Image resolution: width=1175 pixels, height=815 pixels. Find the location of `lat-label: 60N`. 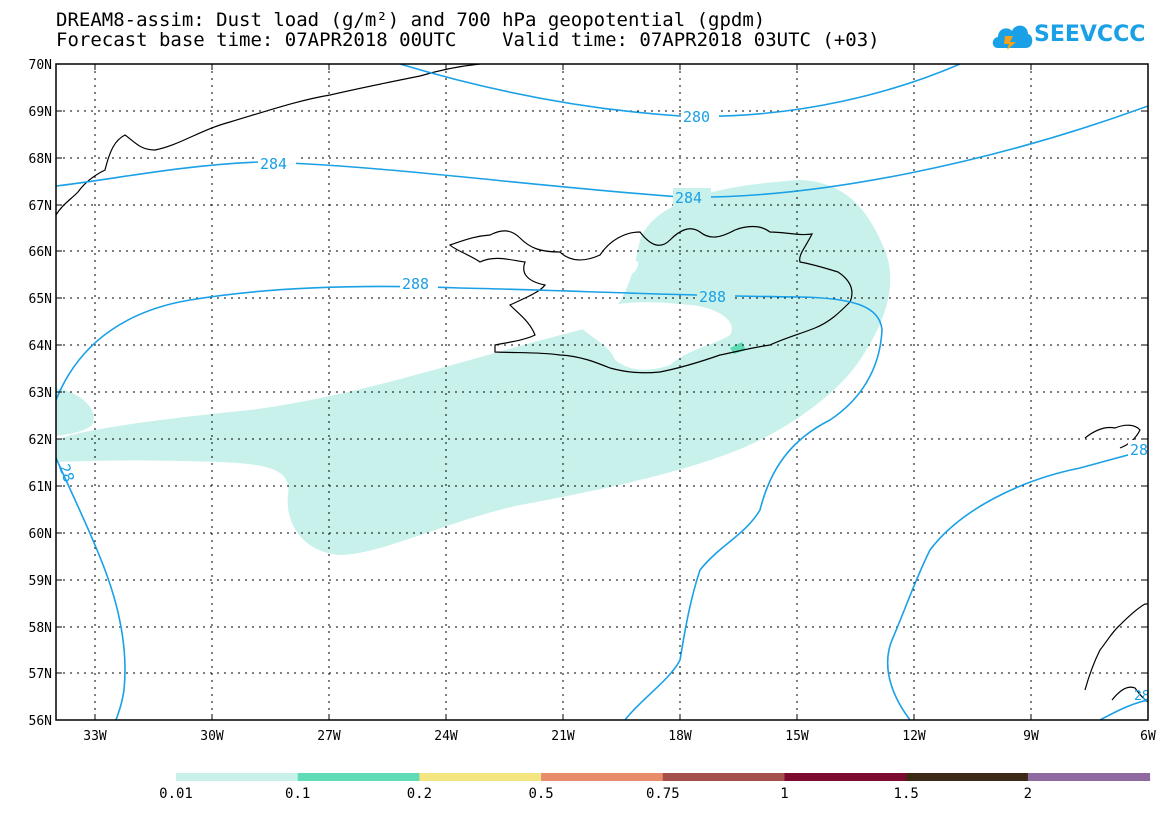

lat-label: 60N is located at coordinates (40, 534).